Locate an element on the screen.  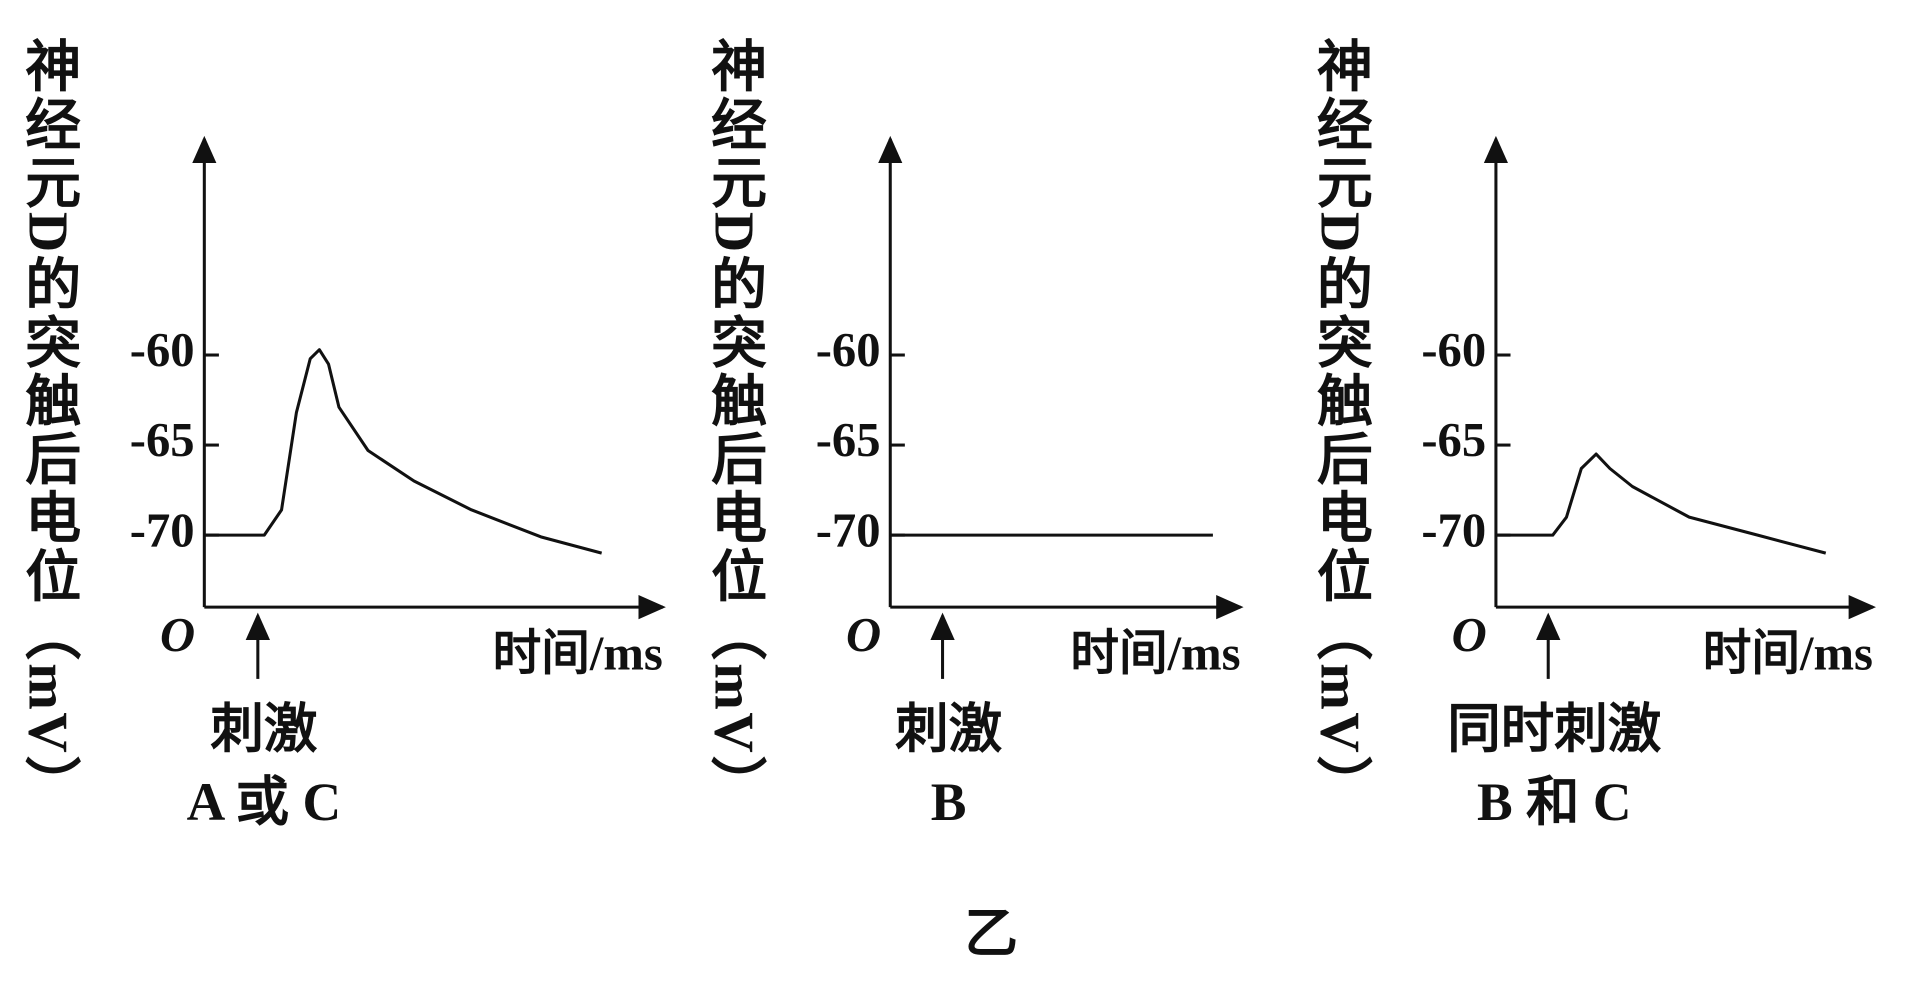
stimulus-label: A 或 C is located at coordinates (264, 802).